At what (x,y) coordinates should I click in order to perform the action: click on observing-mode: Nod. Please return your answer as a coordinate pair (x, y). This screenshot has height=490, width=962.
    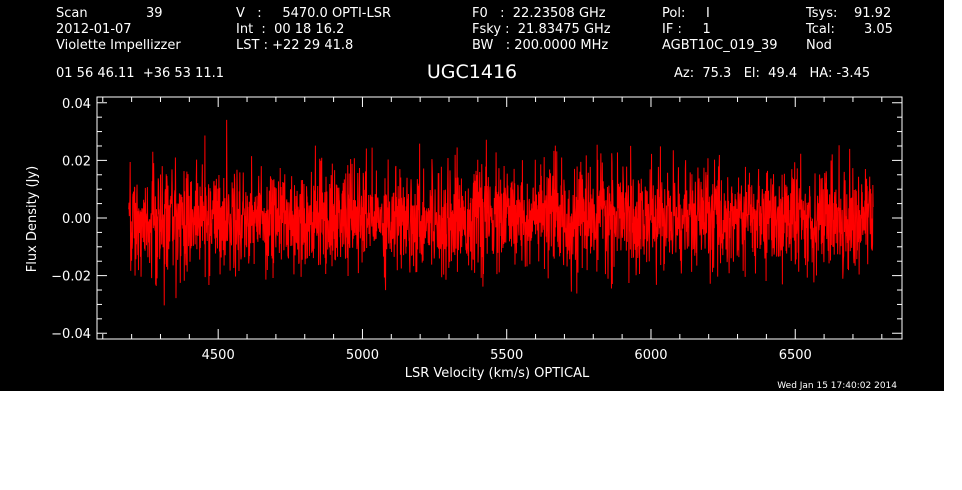
    Looking at the image, I should click on (819, 45).